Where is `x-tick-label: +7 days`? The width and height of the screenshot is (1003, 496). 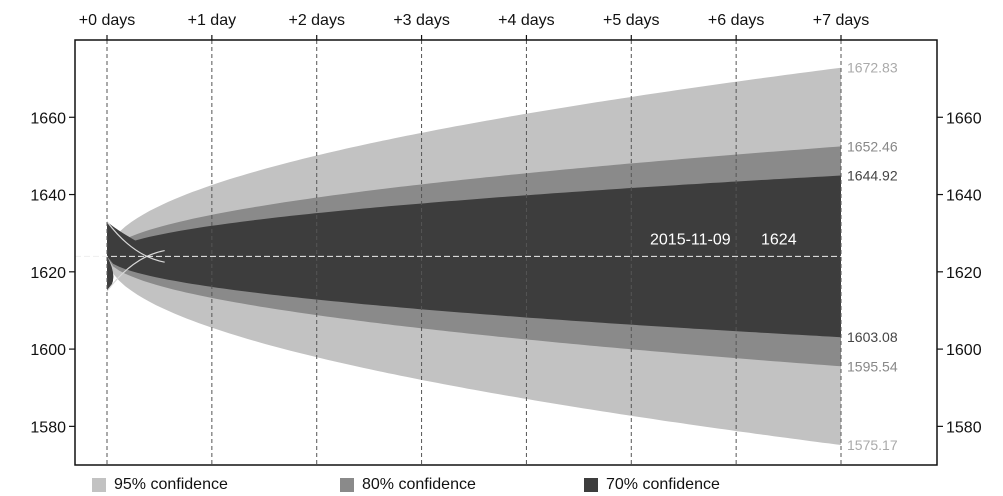
x-tick-label: +7 days is located at coordinates (841, 20).